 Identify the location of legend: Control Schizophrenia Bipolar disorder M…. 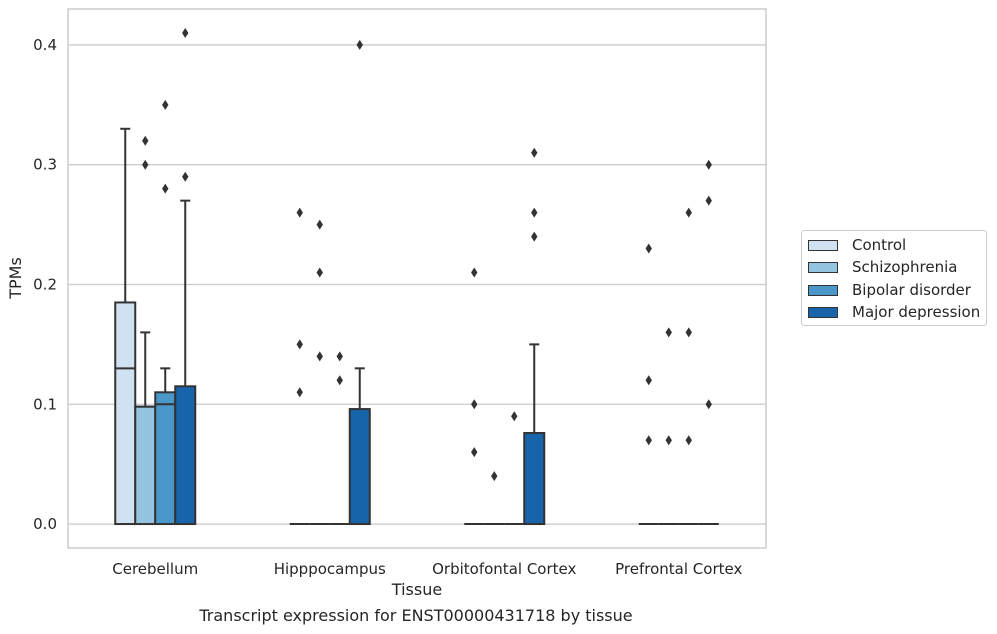
(894, 278).